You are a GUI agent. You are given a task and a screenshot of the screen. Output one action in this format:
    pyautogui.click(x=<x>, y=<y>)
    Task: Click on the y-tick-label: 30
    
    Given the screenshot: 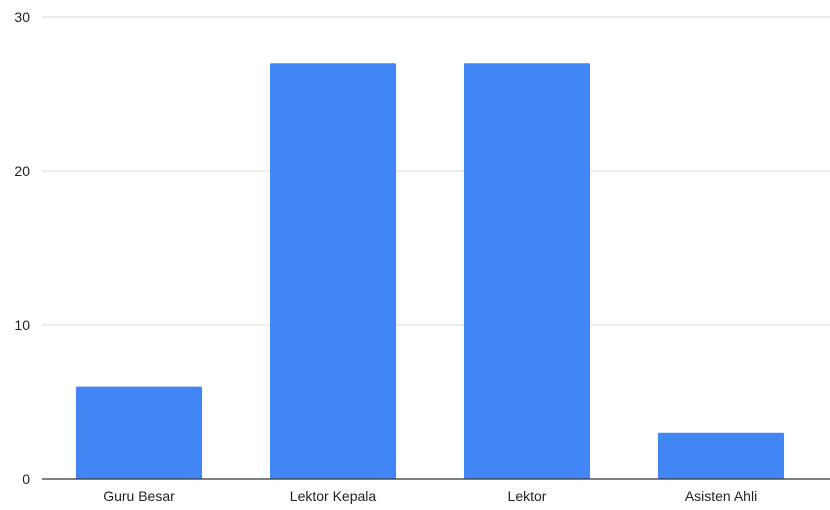 What is the action you would take?
    pyautogui.click(x=22, y=17)
    